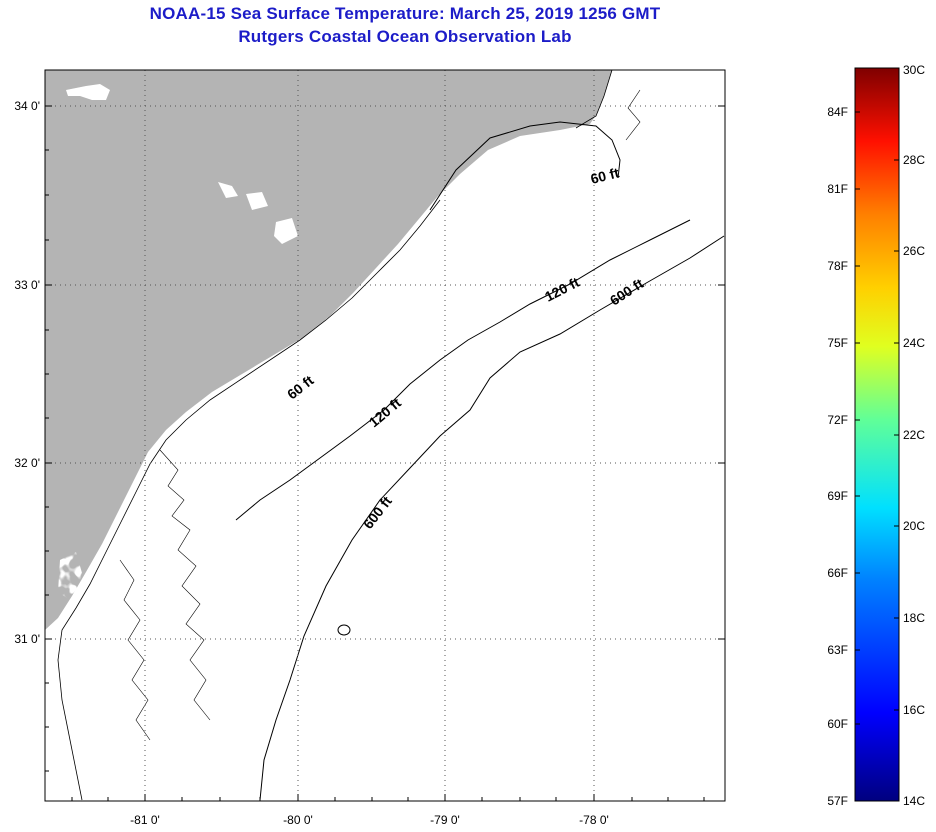 This screenshot has height=832, width=936. What do you see at coordinates (914, 526) in the screenshot?
I see `colorbar-c-label: 20C` at bounding box center [914, 526].